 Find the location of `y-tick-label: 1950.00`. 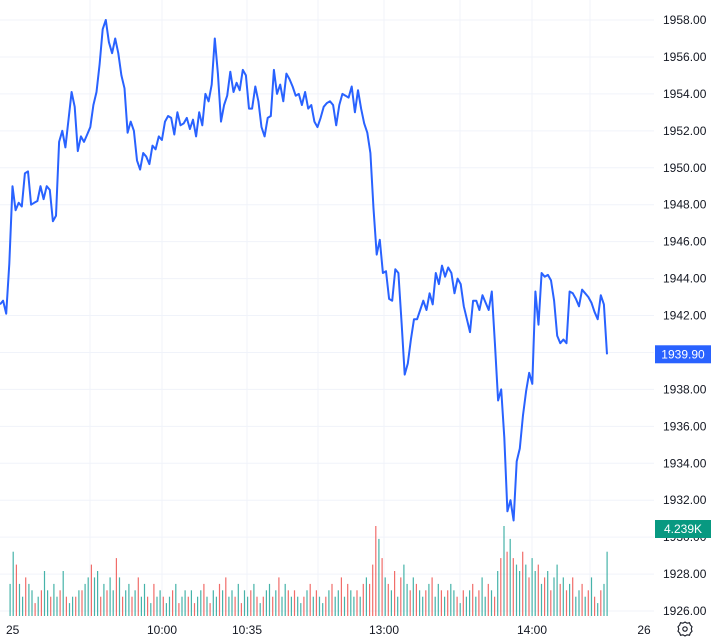

y-tick-label: 1950.00 is located at coordinates (685, 168).